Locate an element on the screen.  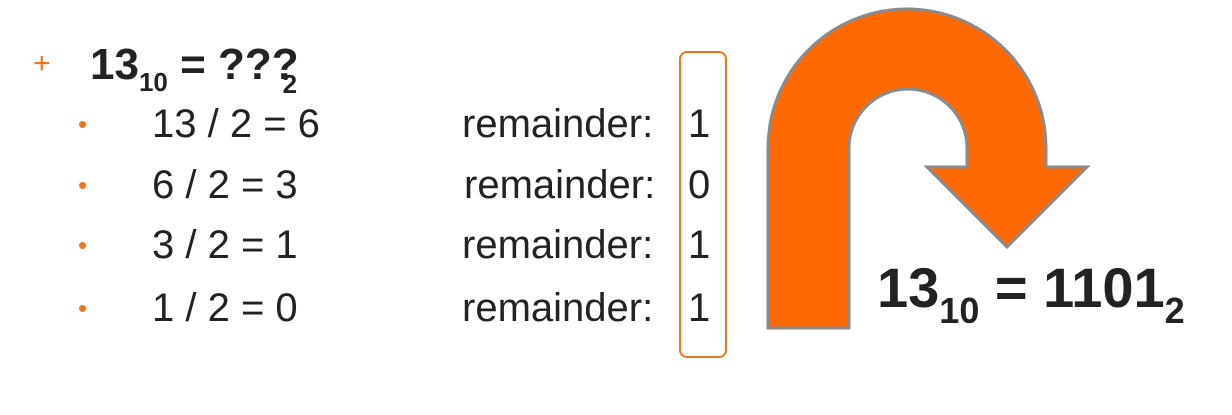
division-step: 6 / 2 = 3 is located at coordinates (225, 185).